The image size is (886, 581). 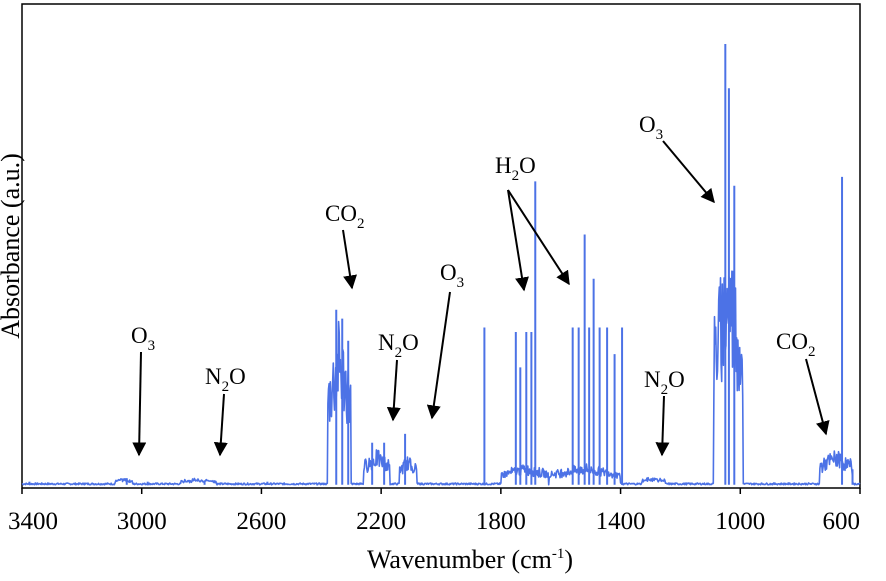 What do you see at coordinates (664, 412) in the screenshot?
I see `annotation-n2o-1290: N2O` at bounding box center [664, 412].